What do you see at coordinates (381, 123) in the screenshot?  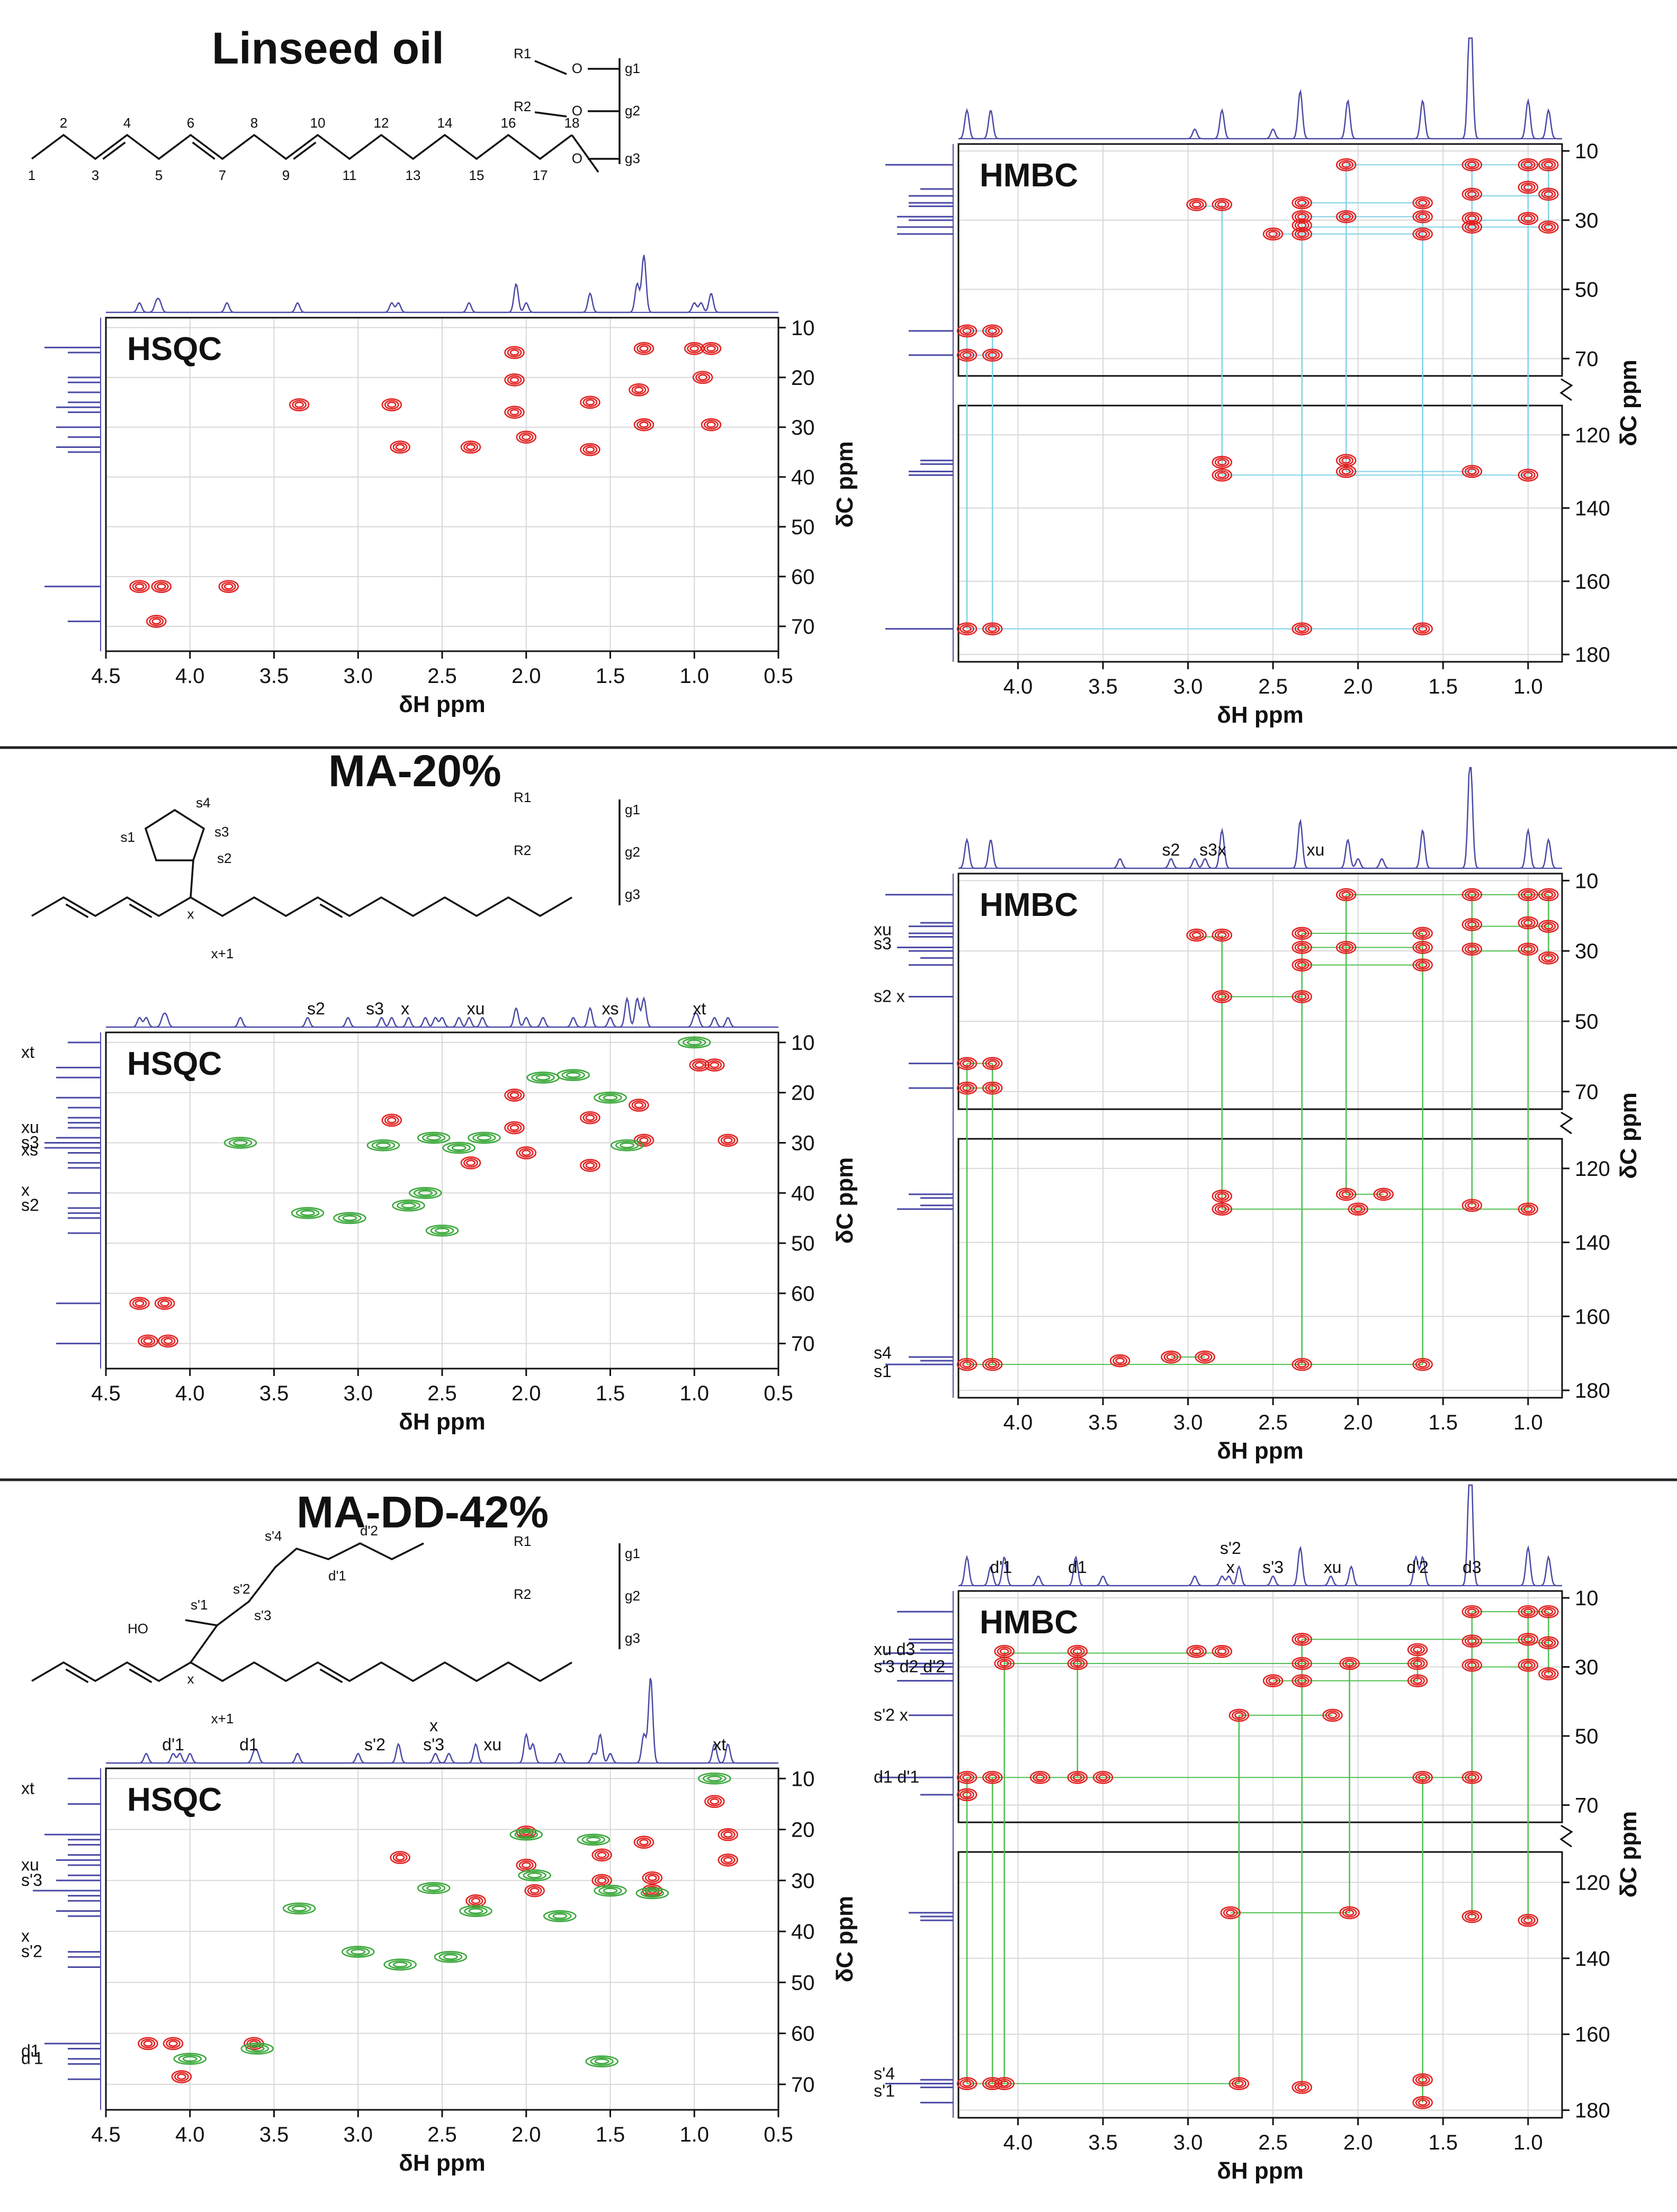 I see `carbon-number: 12` at bounding box center [381, 123].